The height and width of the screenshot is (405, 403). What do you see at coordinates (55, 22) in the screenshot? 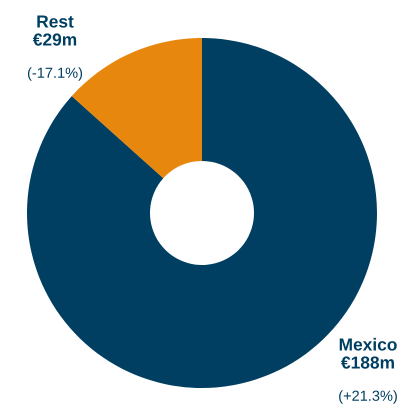
I see `slice-label: Rest` at bounding box center [55, 22].